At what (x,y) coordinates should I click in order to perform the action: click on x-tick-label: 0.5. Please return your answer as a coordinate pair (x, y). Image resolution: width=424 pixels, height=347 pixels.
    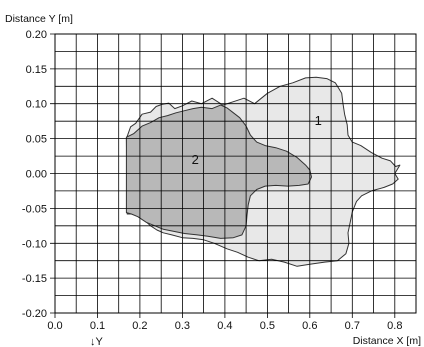
    Looking at the image, I should click on (267, 326).